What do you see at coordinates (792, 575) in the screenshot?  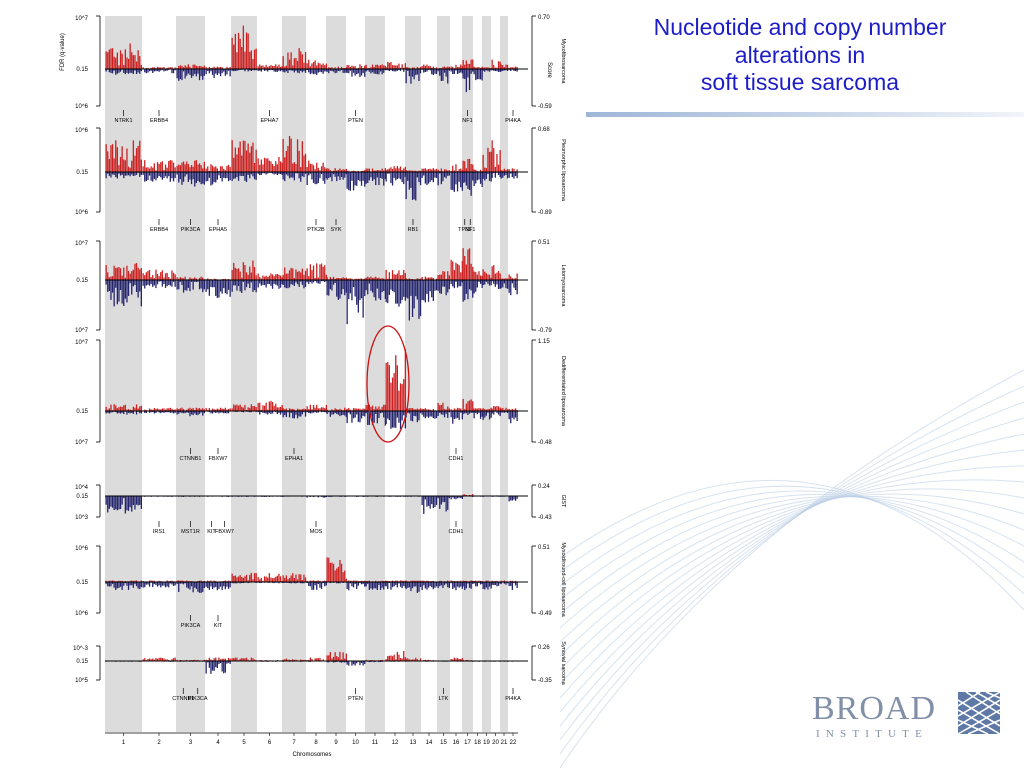 I see `wave-line` at bounding box center [792, 575].